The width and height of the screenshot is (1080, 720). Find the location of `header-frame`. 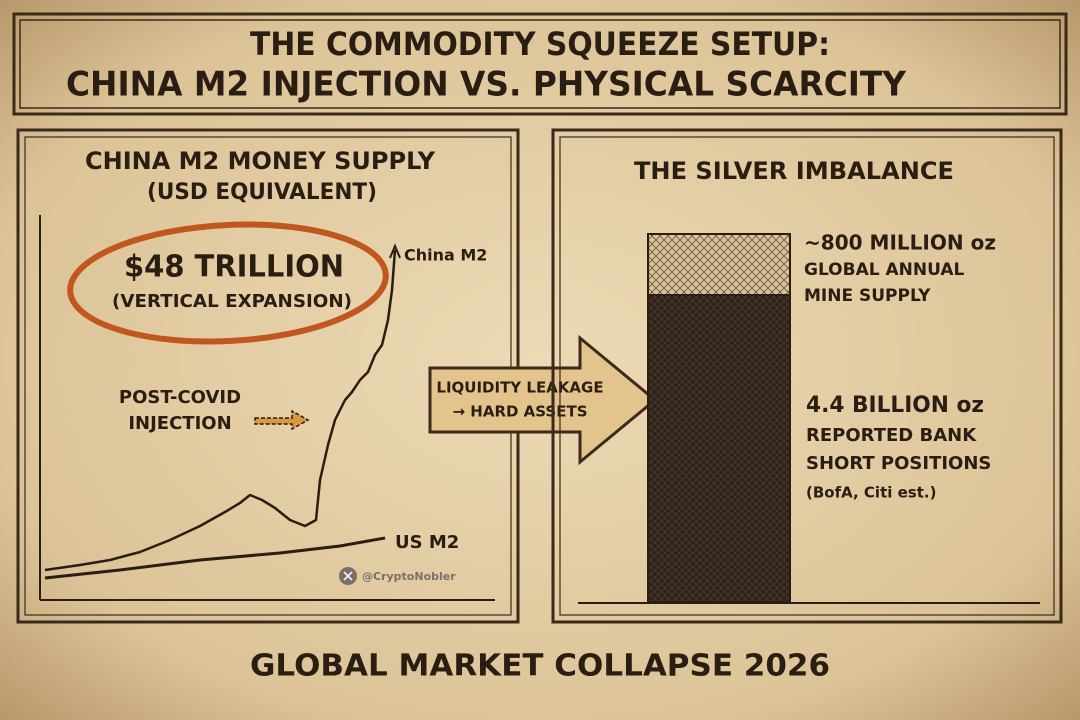

header-frame is located at coordinates (540, 64).